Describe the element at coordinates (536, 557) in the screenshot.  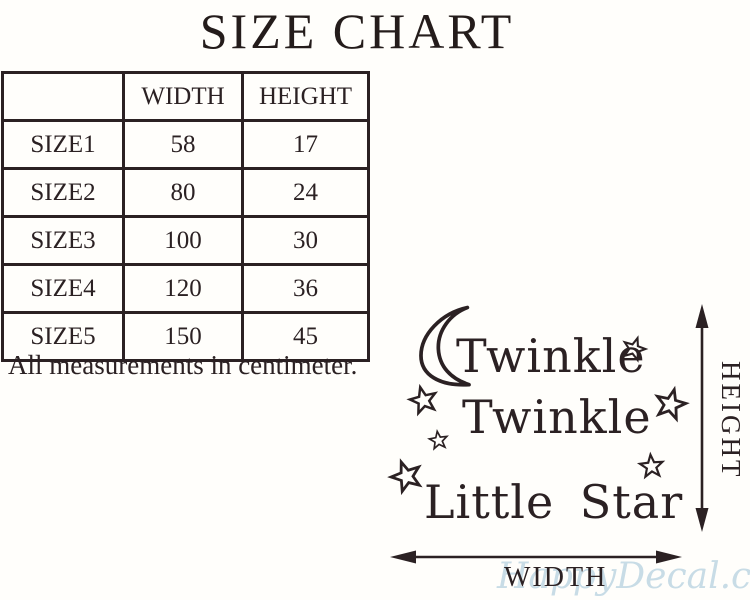
I see `width-arrow-icon` at that location.